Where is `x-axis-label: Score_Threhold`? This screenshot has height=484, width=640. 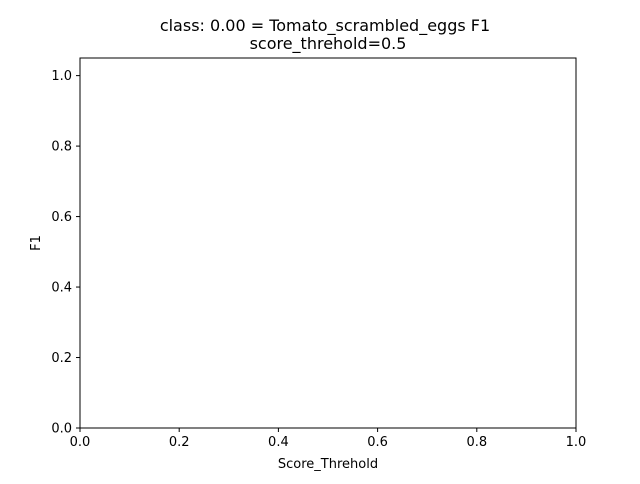 x-axis-label: Score_Threhold is located at coordinates (328, 464).